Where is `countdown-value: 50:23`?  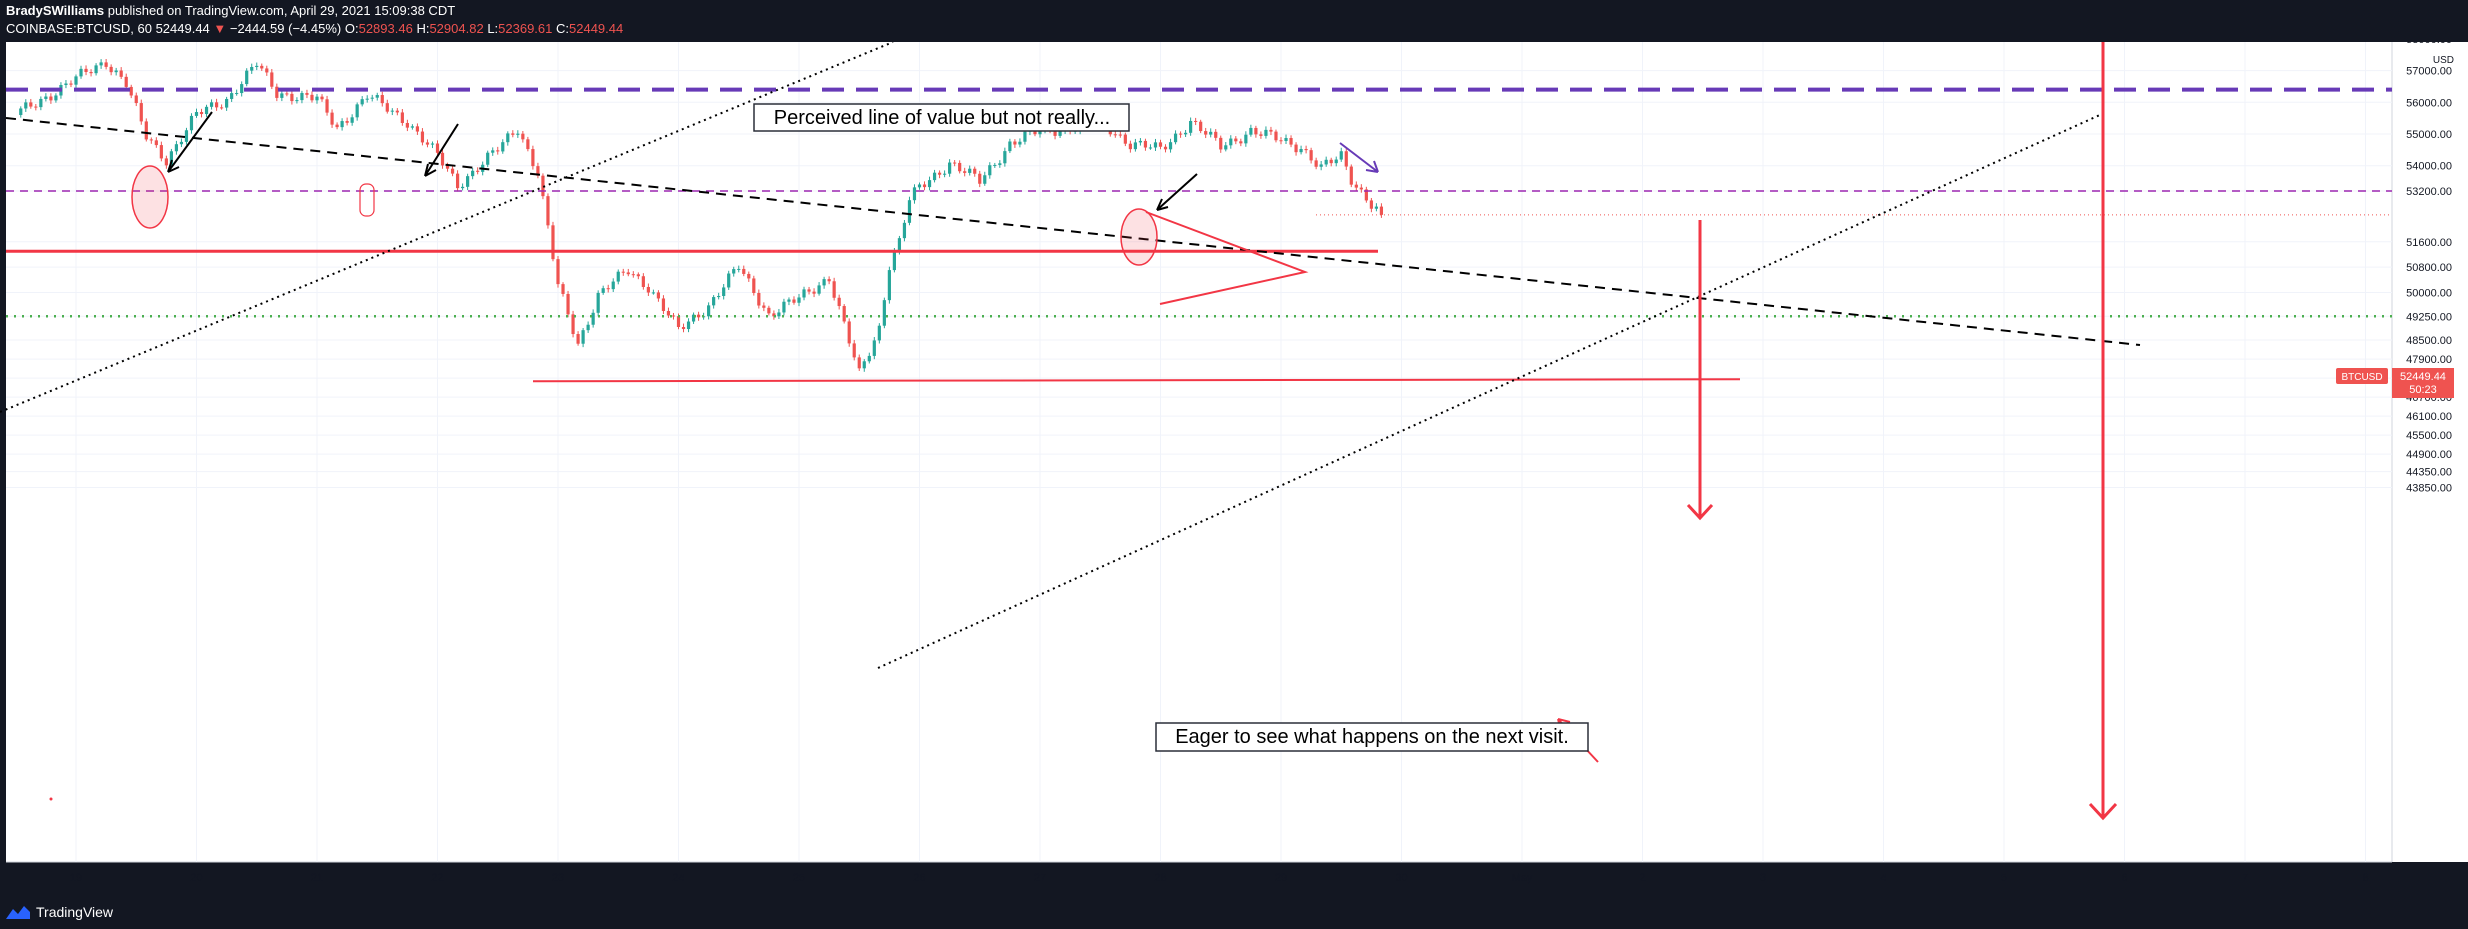
countdown-value: 50:23 is located at coordinates (2423, 390).